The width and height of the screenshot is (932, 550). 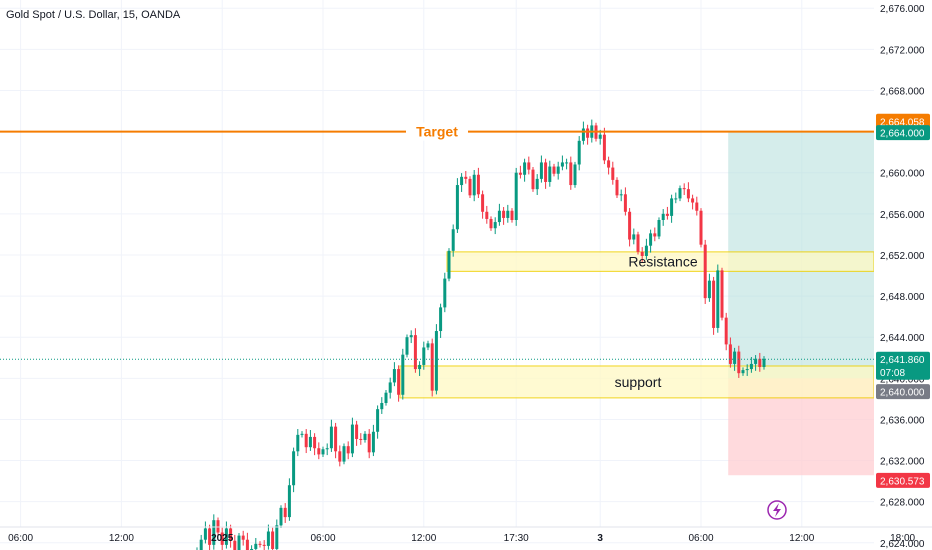 I want to click on y-tick-label: 2,652.000, so click(x=902, y=256).